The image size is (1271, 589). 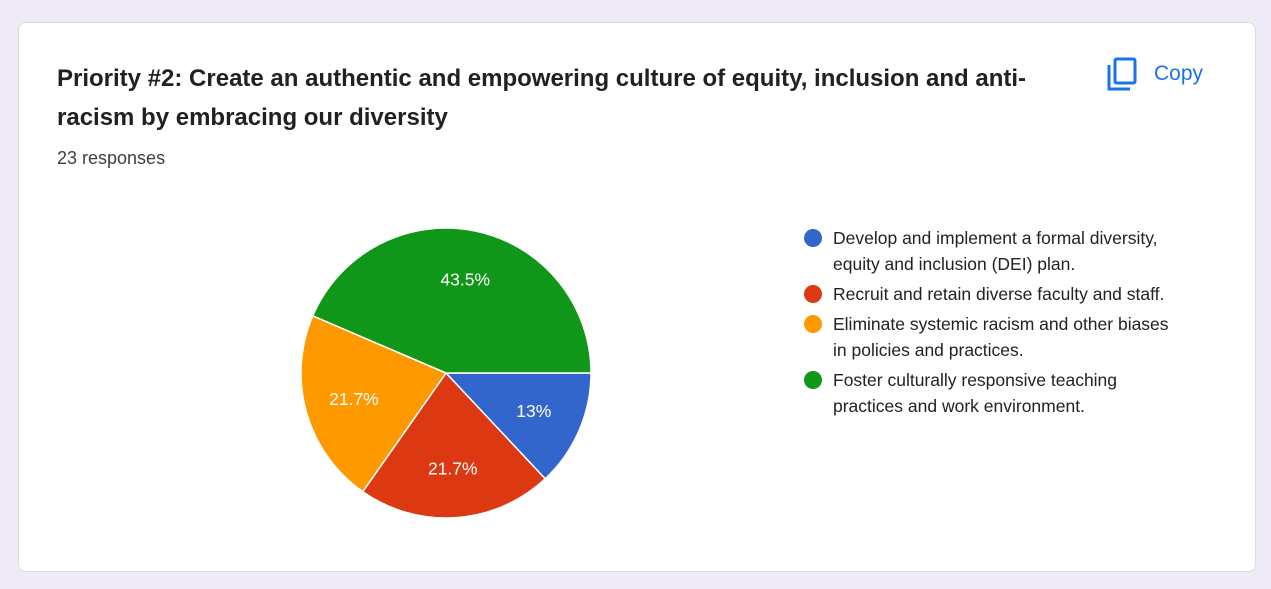 I want to click on copy-button-label: Copy, so click(x=1179, y=73).